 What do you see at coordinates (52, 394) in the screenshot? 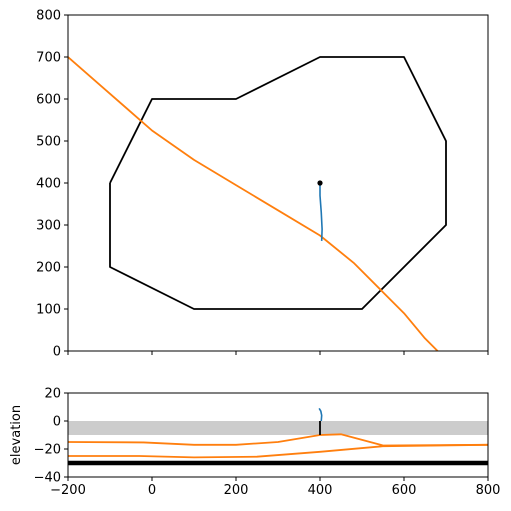
I see `y-tick-label: 20` at bounding box center [52, 394].